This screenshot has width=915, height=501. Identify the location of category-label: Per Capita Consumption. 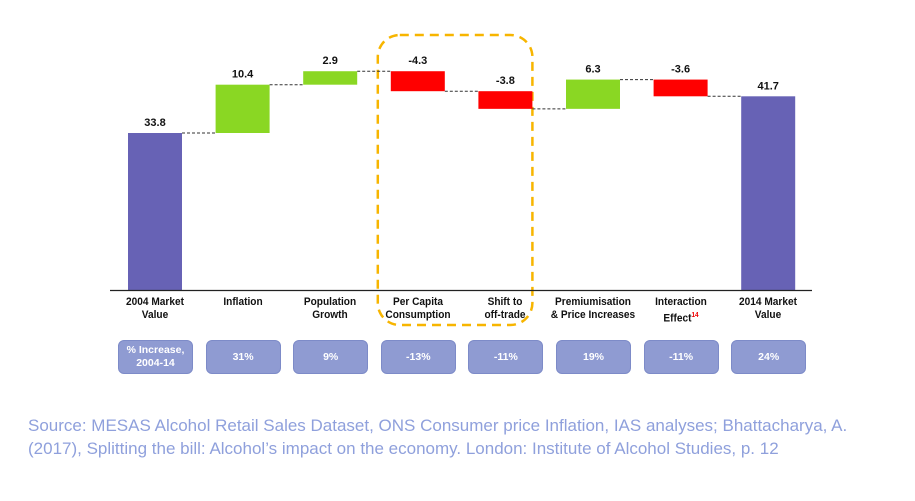
(418, 308).